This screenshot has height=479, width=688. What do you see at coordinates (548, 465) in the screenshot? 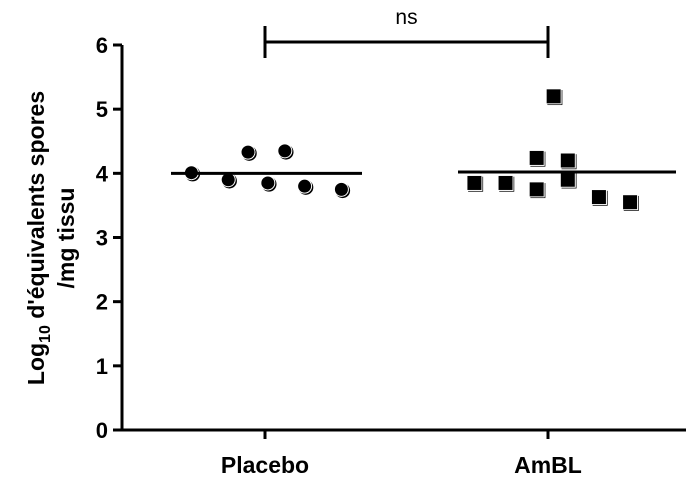
I see `x-tick-label: AmBL` at bounding box center [548, 465].